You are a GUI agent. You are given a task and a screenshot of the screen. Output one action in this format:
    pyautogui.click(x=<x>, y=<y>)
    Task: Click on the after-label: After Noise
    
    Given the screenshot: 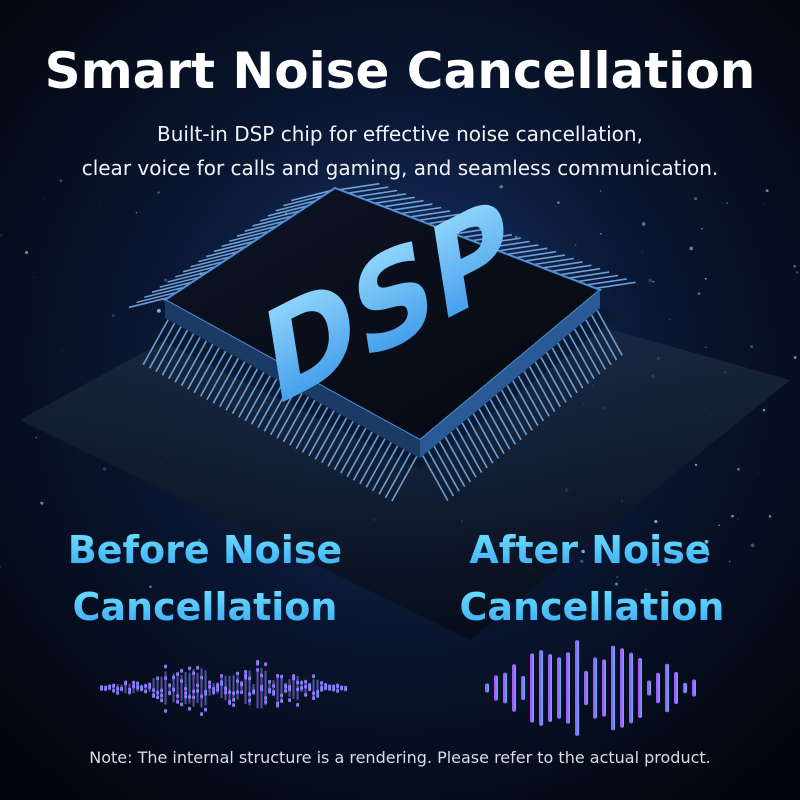 What is the action you would take?
    pyautogui.click(x=589, y=550)
    